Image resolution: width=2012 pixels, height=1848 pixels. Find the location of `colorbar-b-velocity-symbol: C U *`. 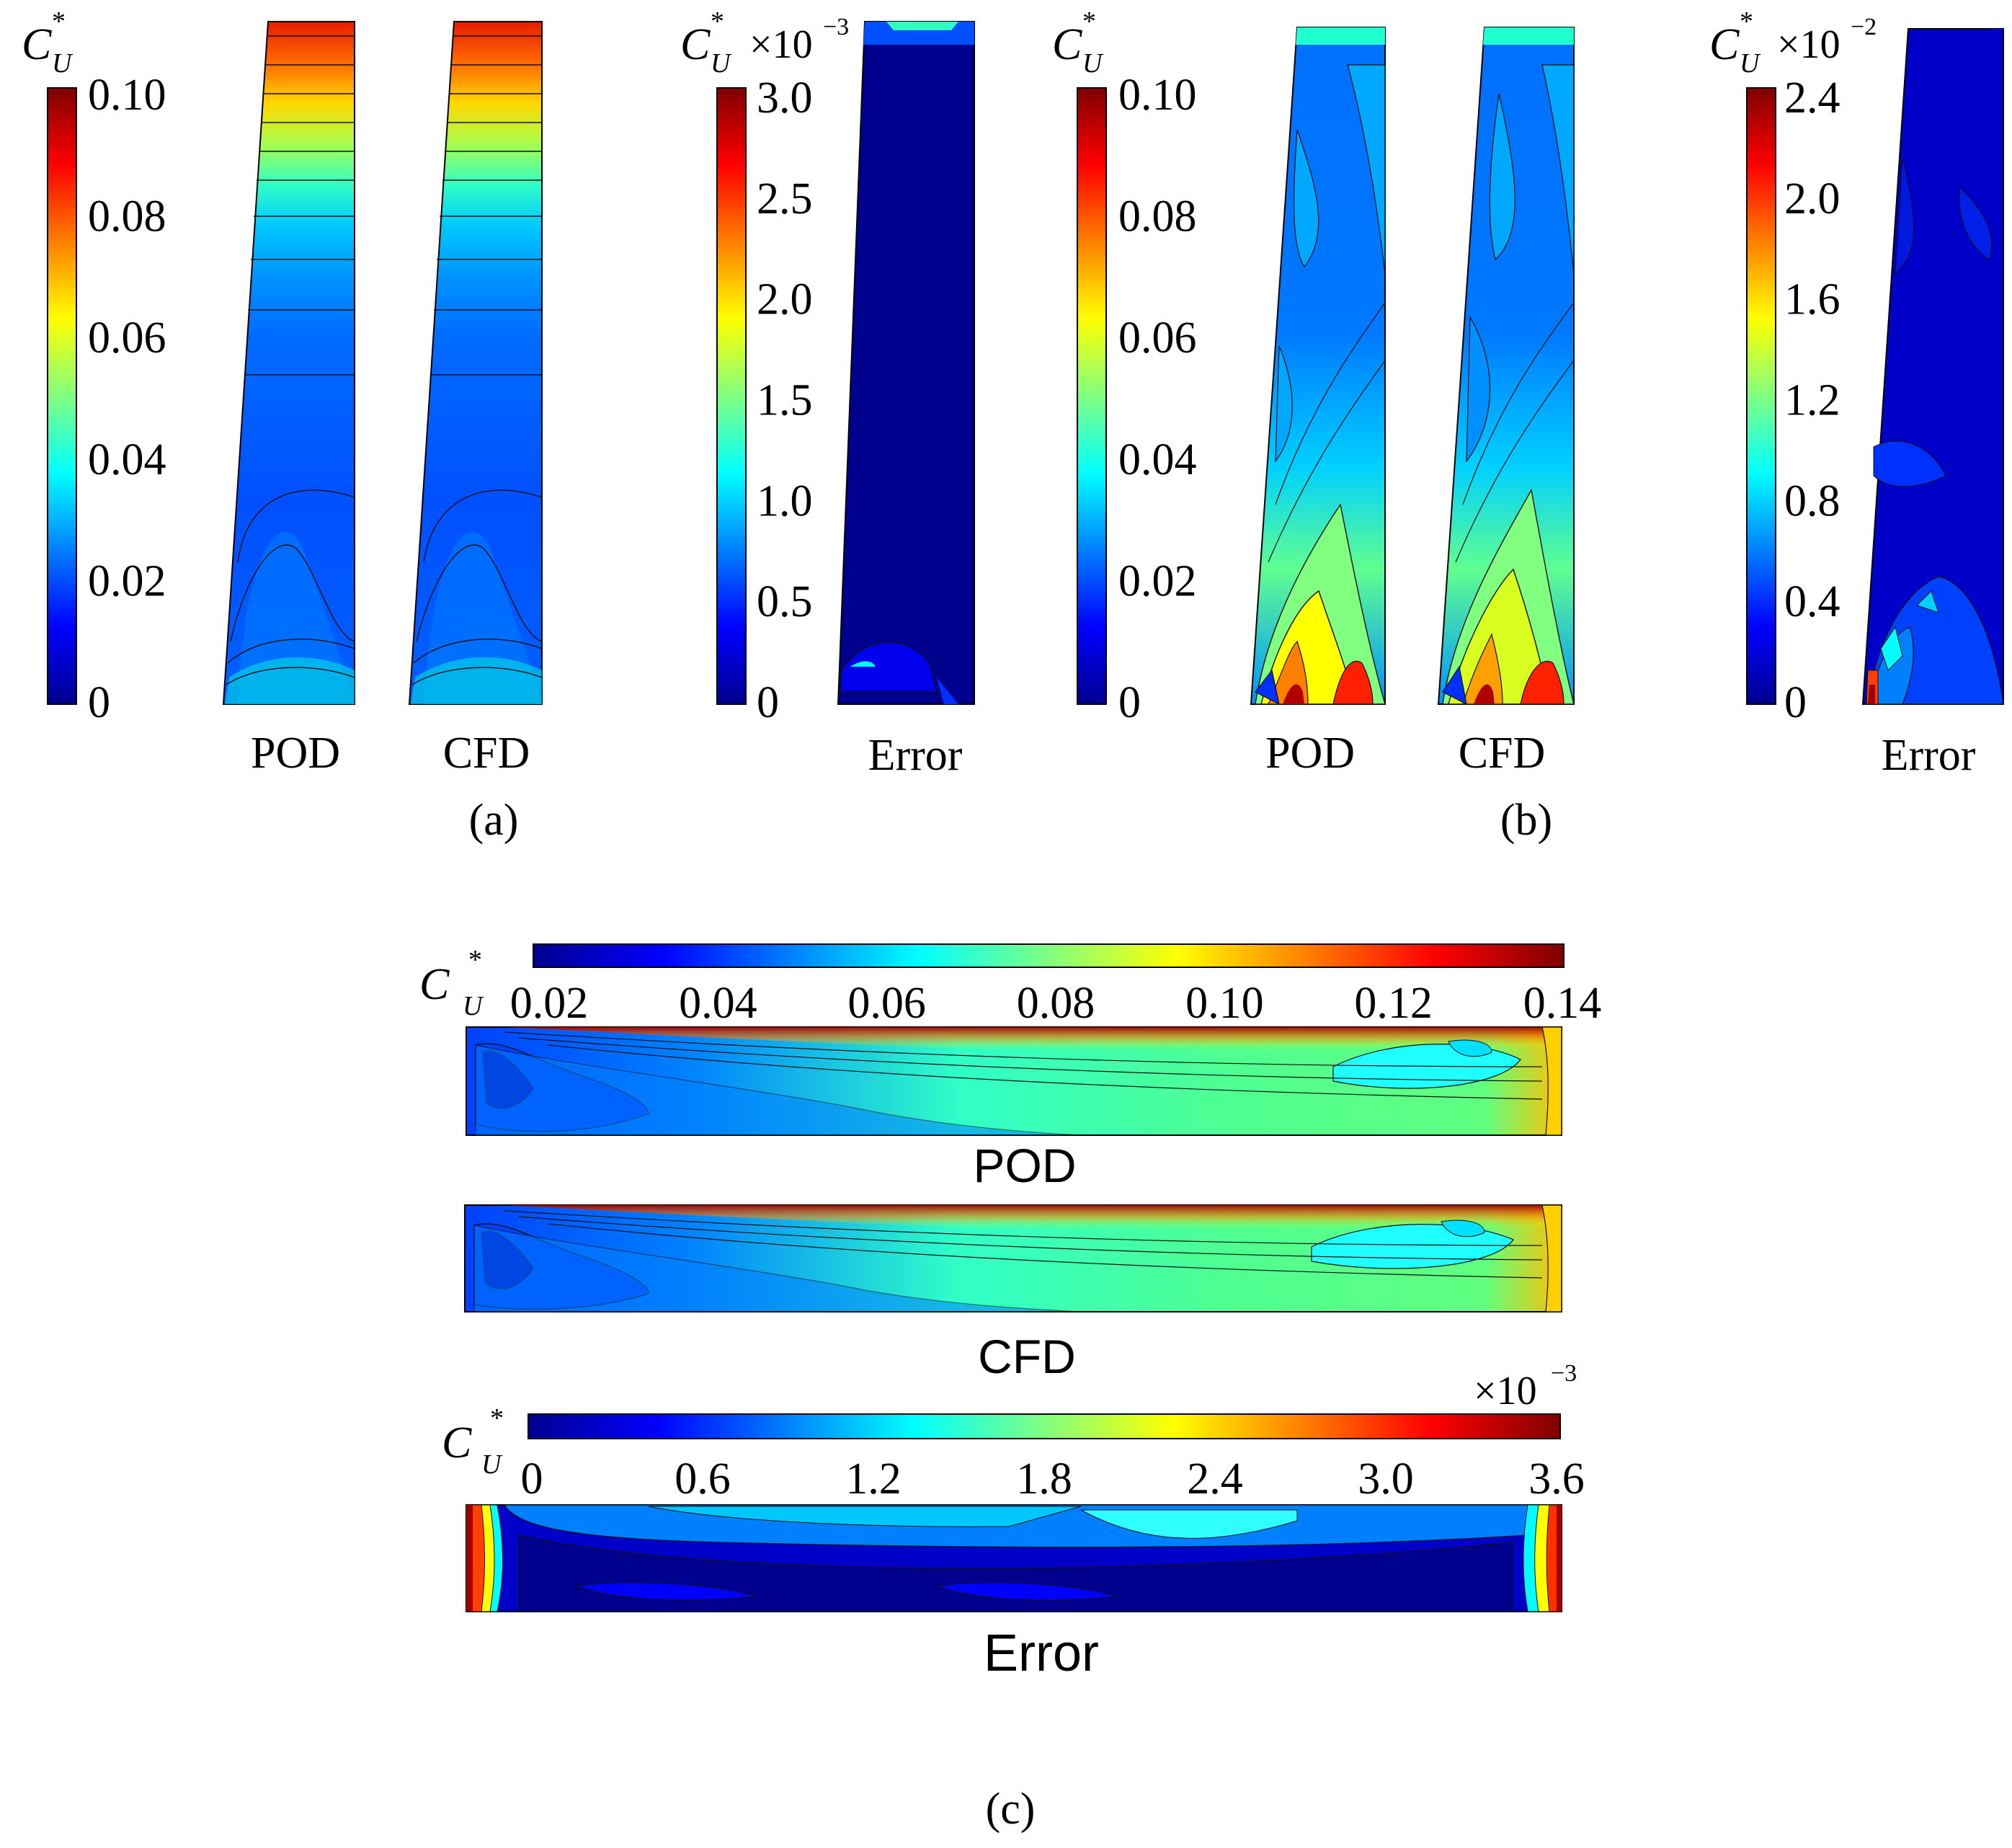

colorbar-b-velocity-symbol: C U * is located at coordinates (1078, 42).